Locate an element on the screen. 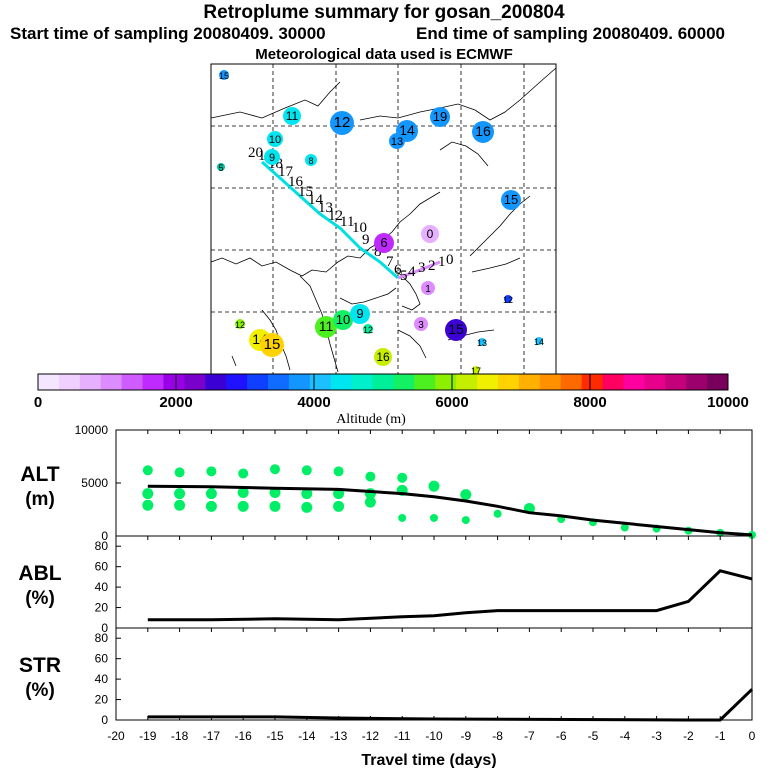 The width and height of the screenshot is (768, 768). plume-marker: 3 is located at coordinates (421, 324).